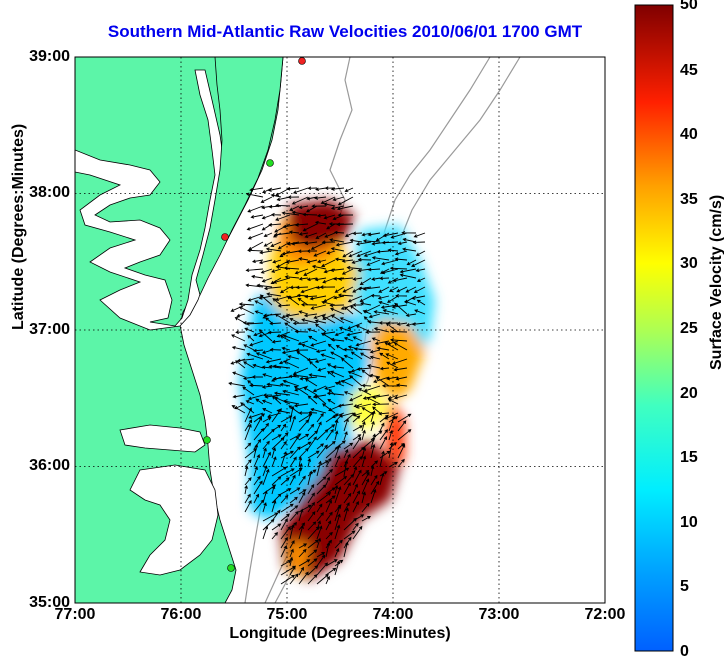 The width and height of the screenshot is (724, 661). I want to click on x-axis-label: Longitude (Degrees:Minutes), so click(340, 633).